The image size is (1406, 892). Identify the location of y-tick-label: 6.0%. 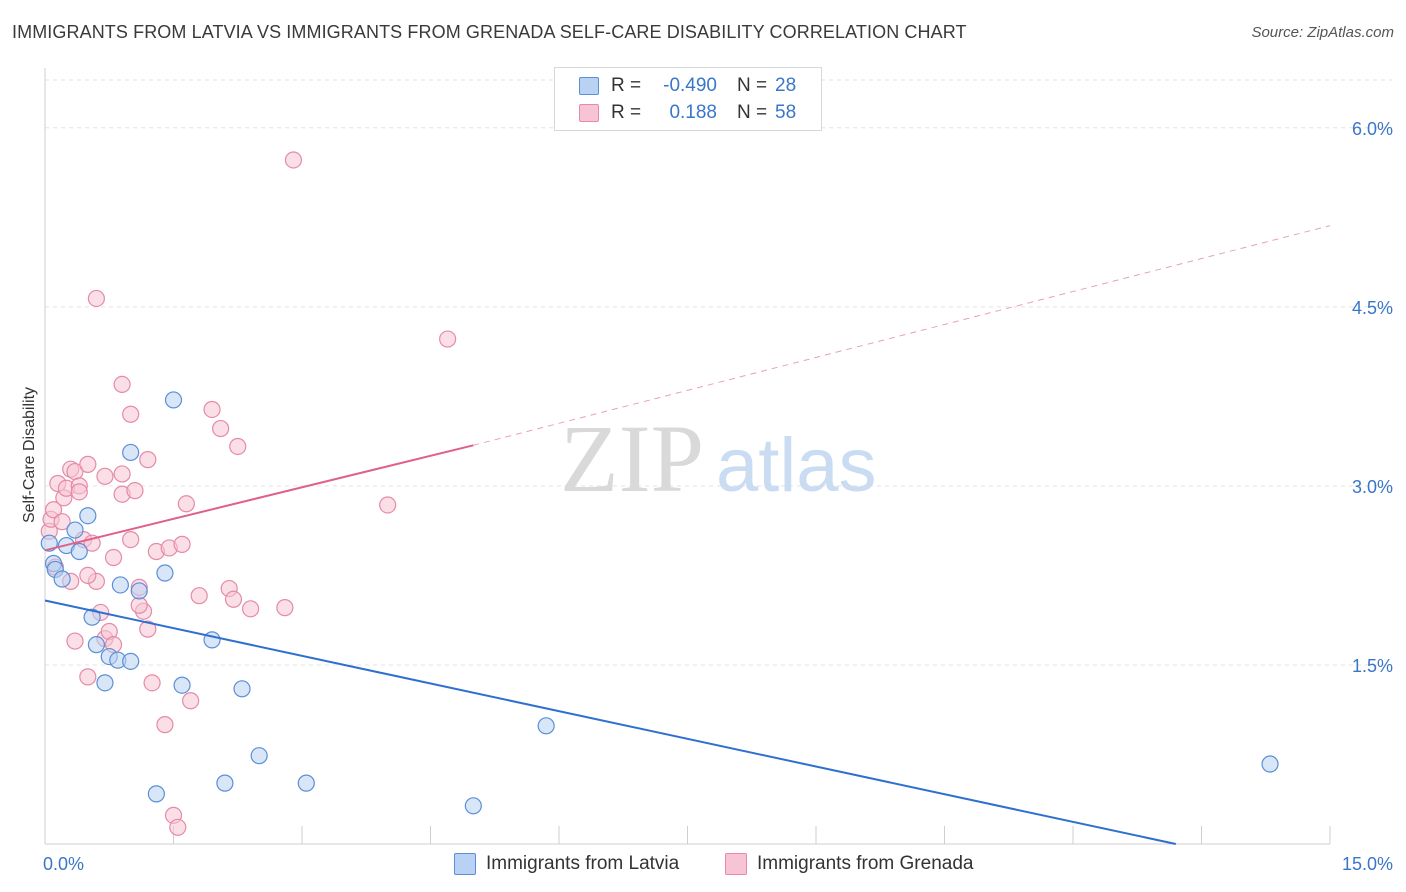
(1372, 129).